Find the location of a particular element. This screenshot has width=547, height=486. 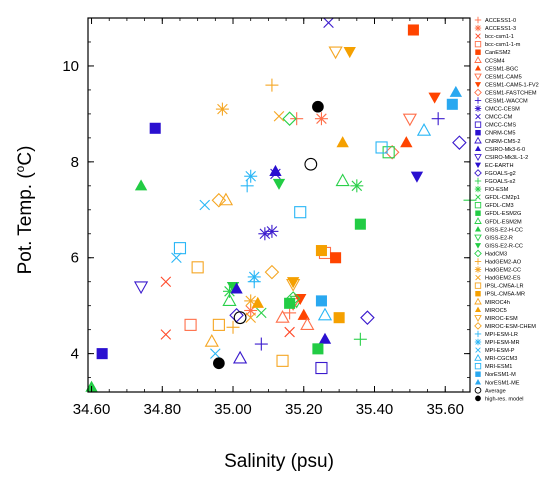

data-point-fgoals-g2 is located at coordinates (459, 142).